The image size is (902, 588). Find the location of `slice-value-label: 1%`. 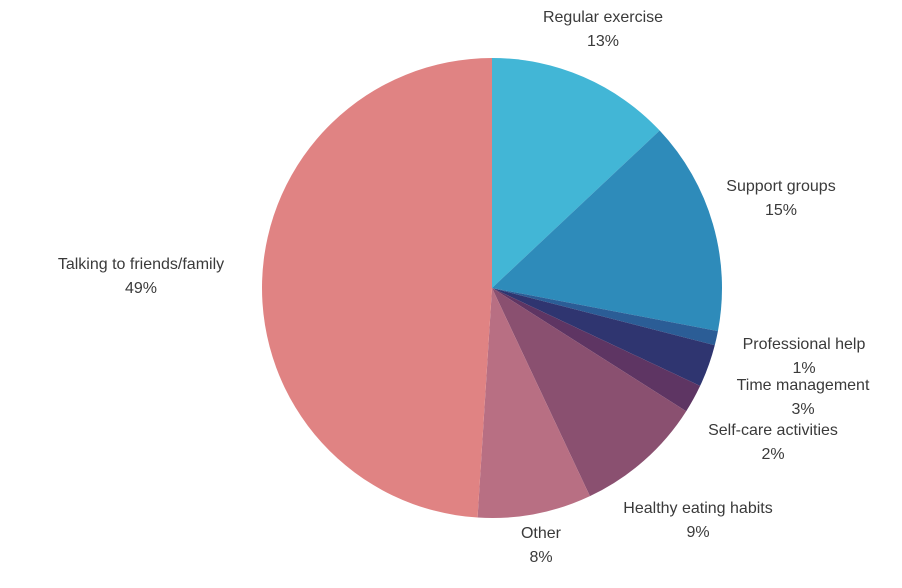

slice-value-label: 1% is located at coordinates (803, 368).